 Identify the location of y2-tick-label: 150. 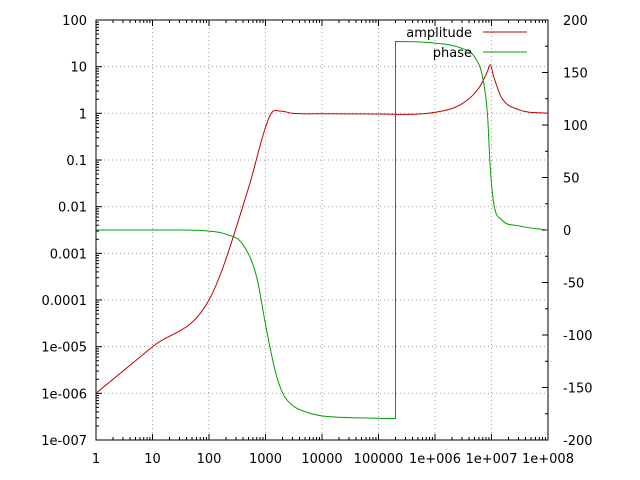
(575, 74).